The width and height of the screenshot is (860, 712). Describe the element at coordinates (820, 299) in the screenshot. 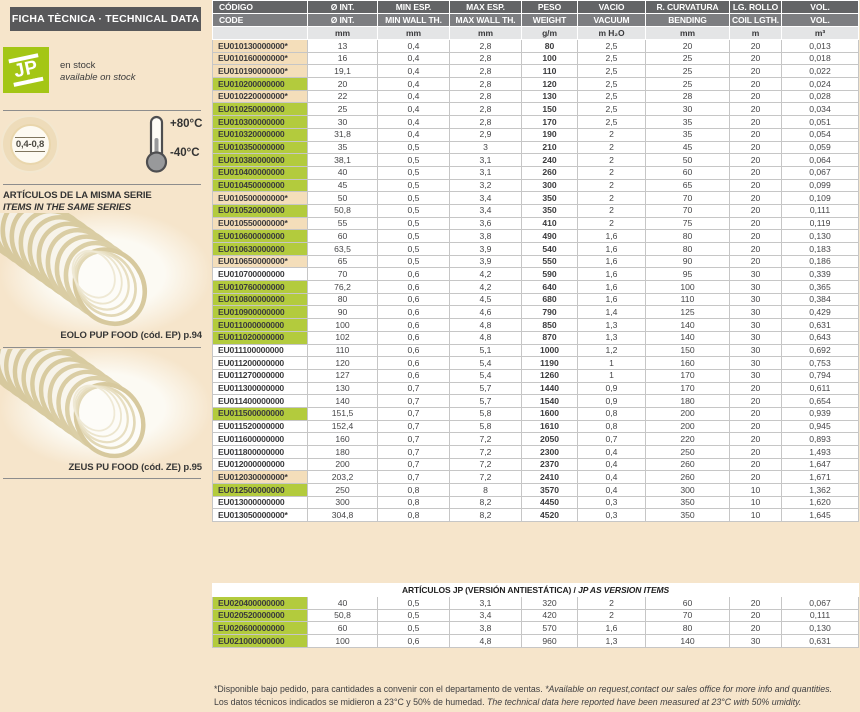

I see `value-cell: 0,384` at that location.